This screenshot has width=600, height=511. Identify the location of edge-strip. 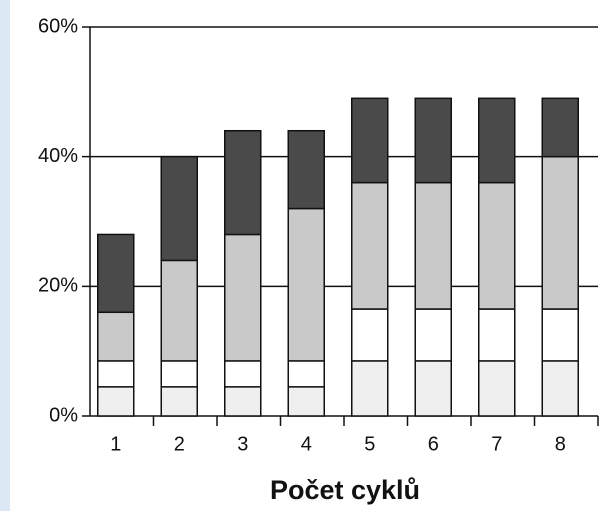
(5, 255).